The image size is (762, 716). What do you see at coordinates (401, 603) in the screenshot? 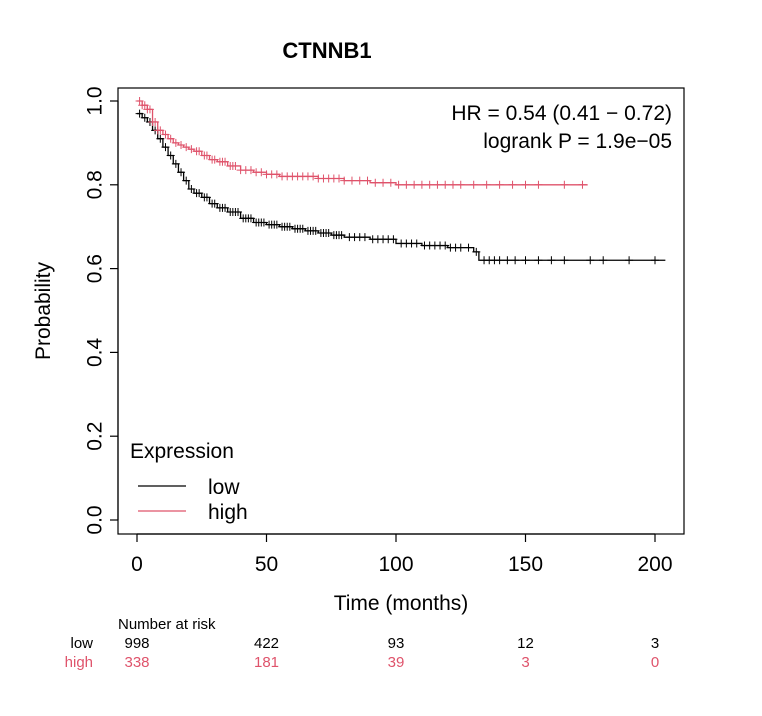
I see `x-axis-label: Time (months)` at bounding box center [401, 603].